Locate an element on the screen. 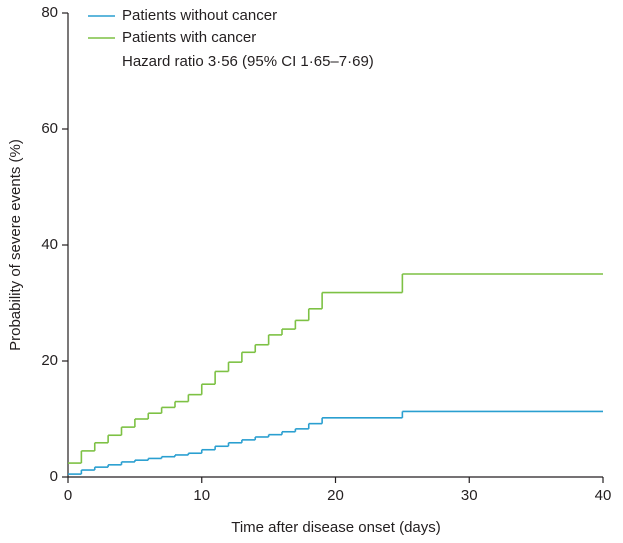  y-tick-label: 60 is located at coordinates (49, 128).